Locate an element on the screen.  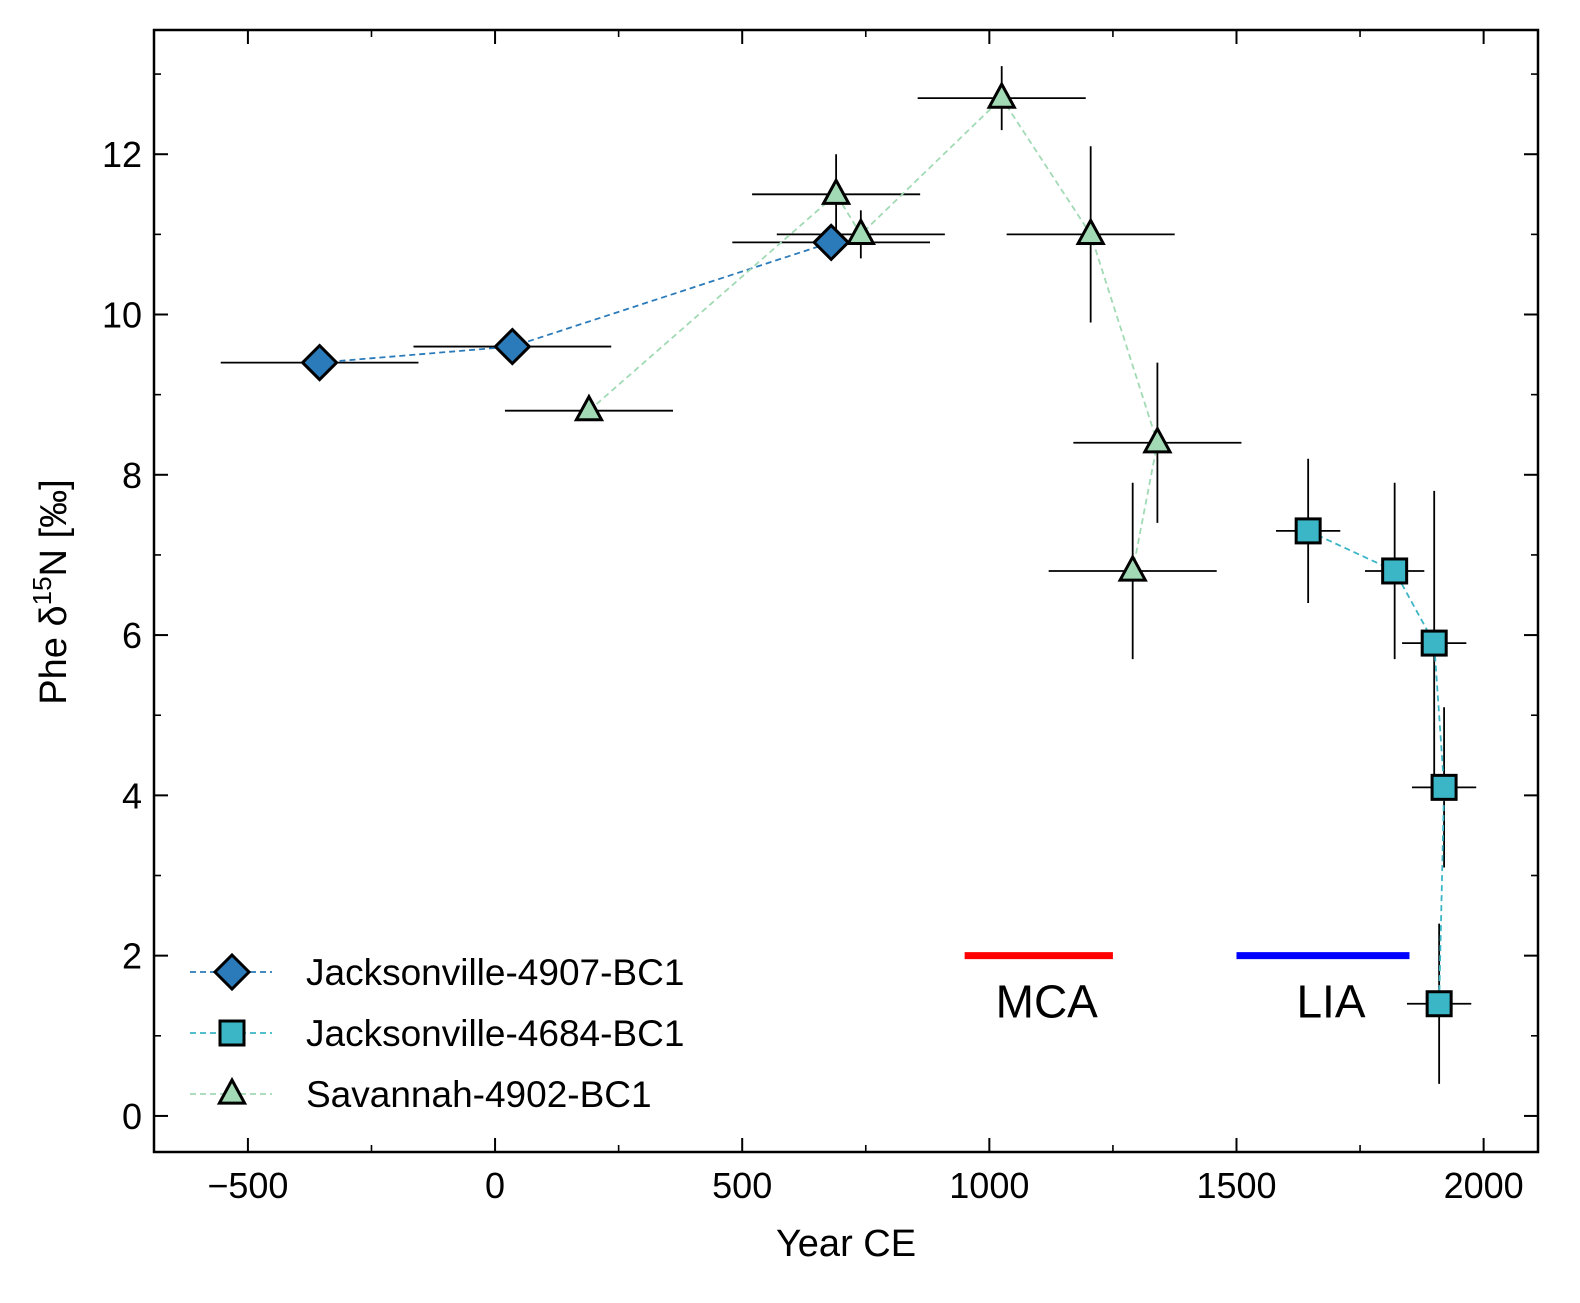
period-label: LIA is located at coordinates (1330, 1002).